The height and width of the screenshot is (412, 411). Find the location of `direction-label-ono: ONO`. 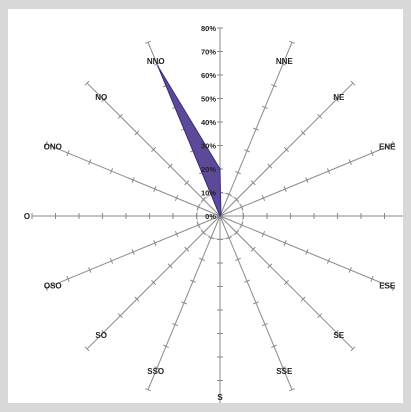

direction-label-ono: ONO is located at coordinates (53, 147).